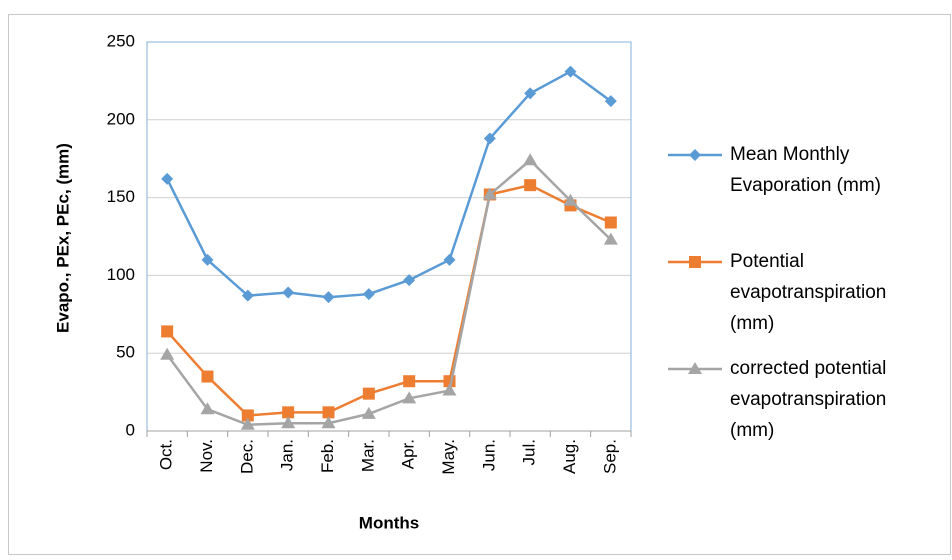  Describe the element at coordinates (569, 456) in the screenshot. I see `x-tick-label: Aug.` at that location.